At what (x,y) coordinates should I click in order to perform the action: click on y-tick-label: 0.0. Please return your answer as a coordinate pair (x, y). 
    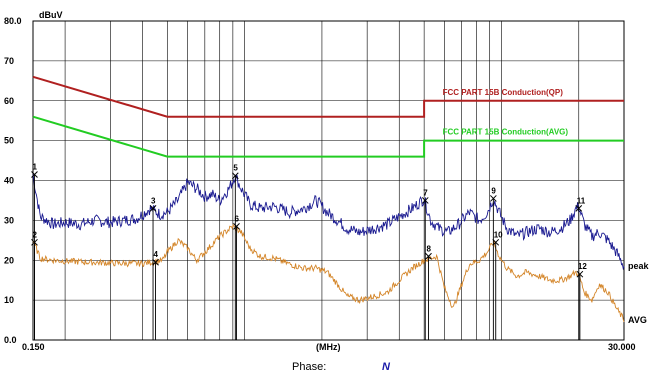
    Looking at the image, I should click on (10, 340).